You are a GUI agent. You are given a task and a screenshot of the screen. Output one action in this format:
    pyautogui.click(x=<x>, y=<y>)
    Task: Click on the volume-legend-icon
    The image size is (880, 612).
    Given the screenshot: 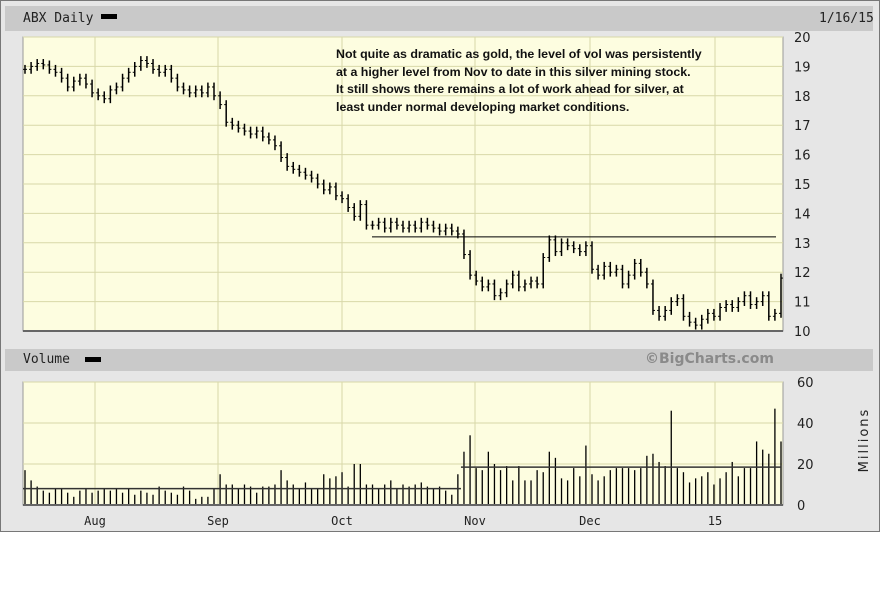 What is the action you would take?
    pyautogui.click(x=93, y=359)
    